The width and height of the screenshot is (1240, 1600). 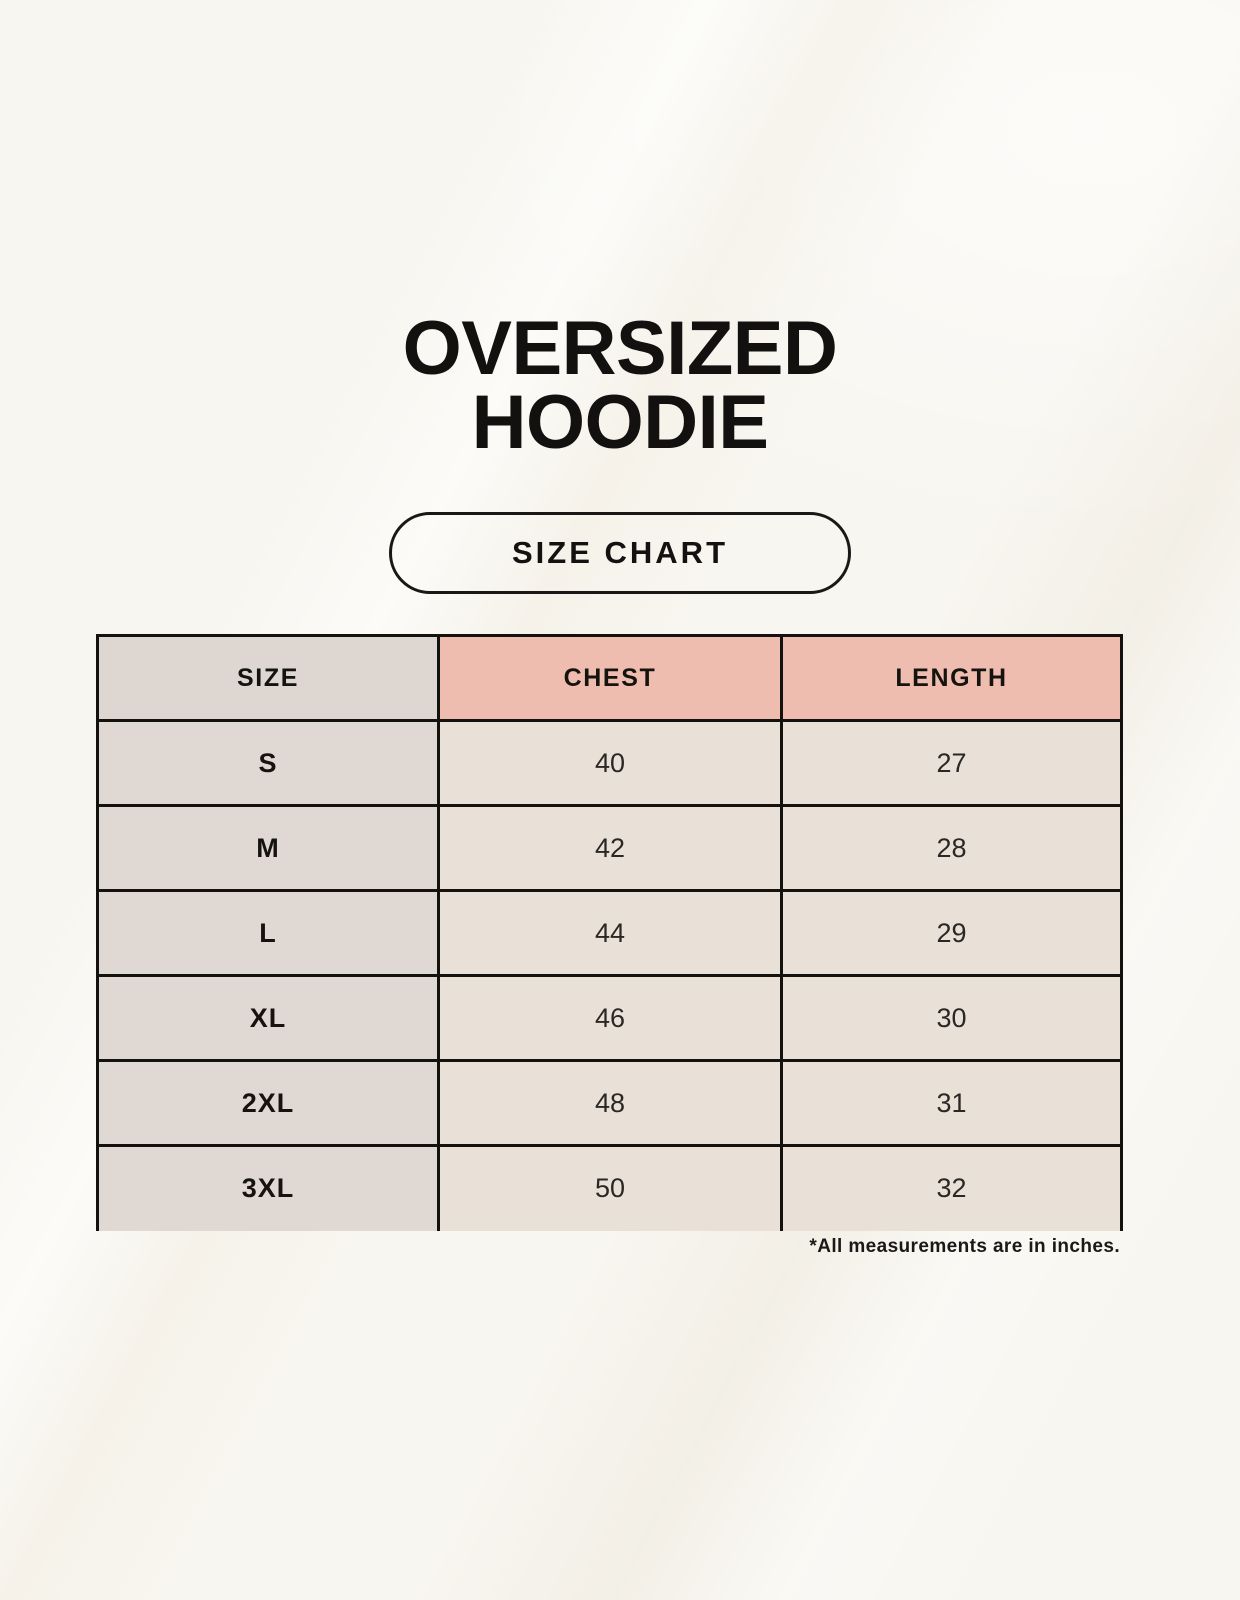 I want to click on table-row: M 42 28, so click(x=609, y=847).